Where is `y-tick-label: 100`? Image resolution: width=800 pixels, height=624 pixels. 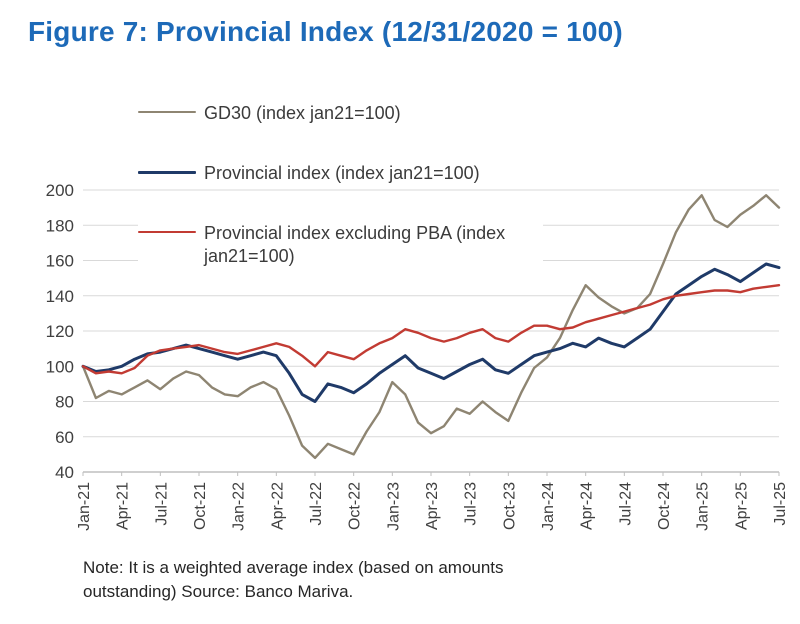
y-tick-label: 100 is located at coordinates (60, 366).